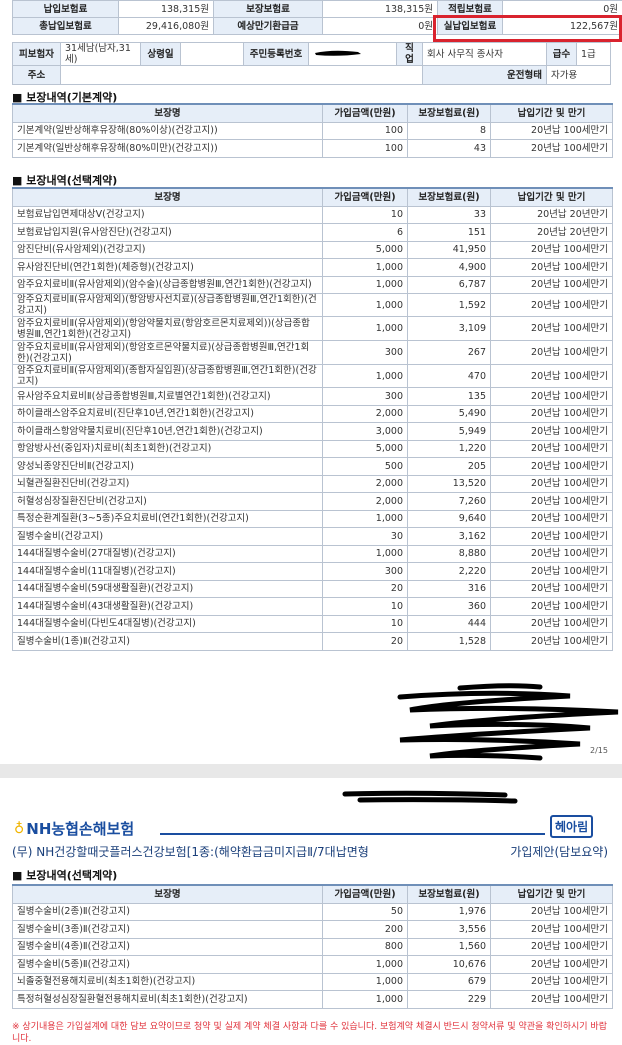 The height and width of the screenshot is (1045, 622). I want to click on coverage-premium: 10,676, so click(449, 965).